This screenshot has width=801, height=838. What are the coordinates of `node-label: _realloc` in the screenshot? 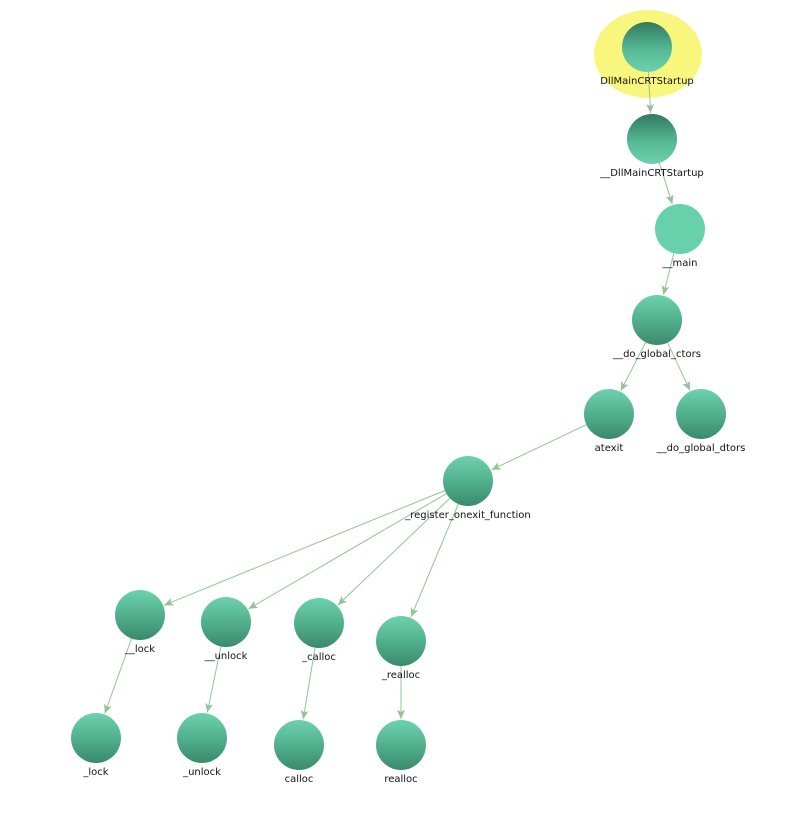 It's located at (400, 675).